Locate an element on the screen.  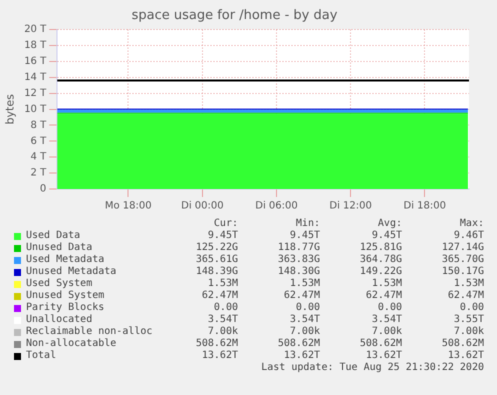
text: 127.14G is located at coordinates (462, 248).